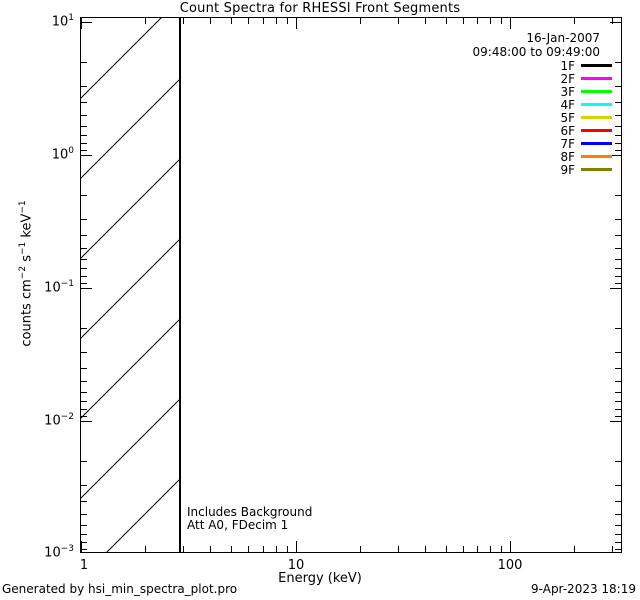 Image resolution: width=640 pixels, height=600 pixels. I want to click on legend-entry-2f: 2F, so click(521, 79).